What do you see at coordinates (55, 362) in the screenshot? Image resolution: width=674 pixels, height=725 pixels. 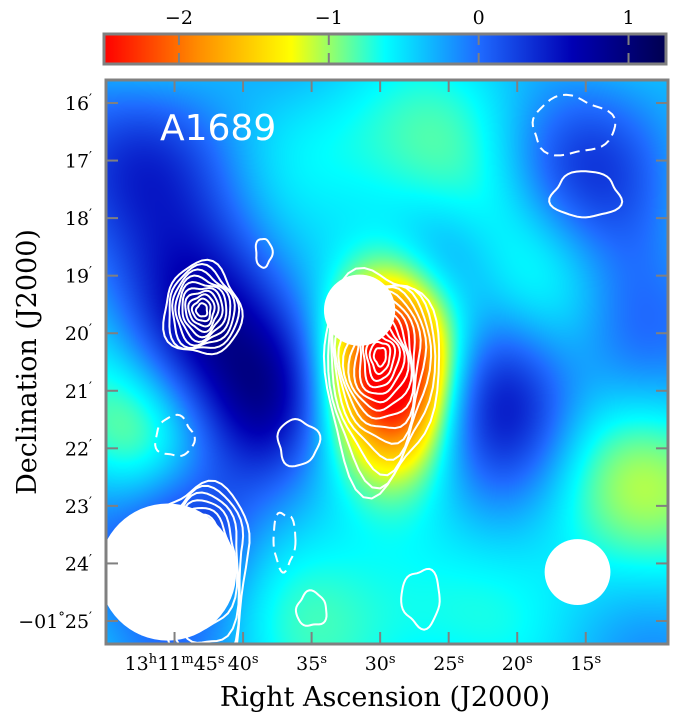 I see `y-tick-labels: 16′ 17′ 18′ 19′ 20′ 21′ 22′ 23′ 24′ −01°25′` at bounding box center [55, 362].